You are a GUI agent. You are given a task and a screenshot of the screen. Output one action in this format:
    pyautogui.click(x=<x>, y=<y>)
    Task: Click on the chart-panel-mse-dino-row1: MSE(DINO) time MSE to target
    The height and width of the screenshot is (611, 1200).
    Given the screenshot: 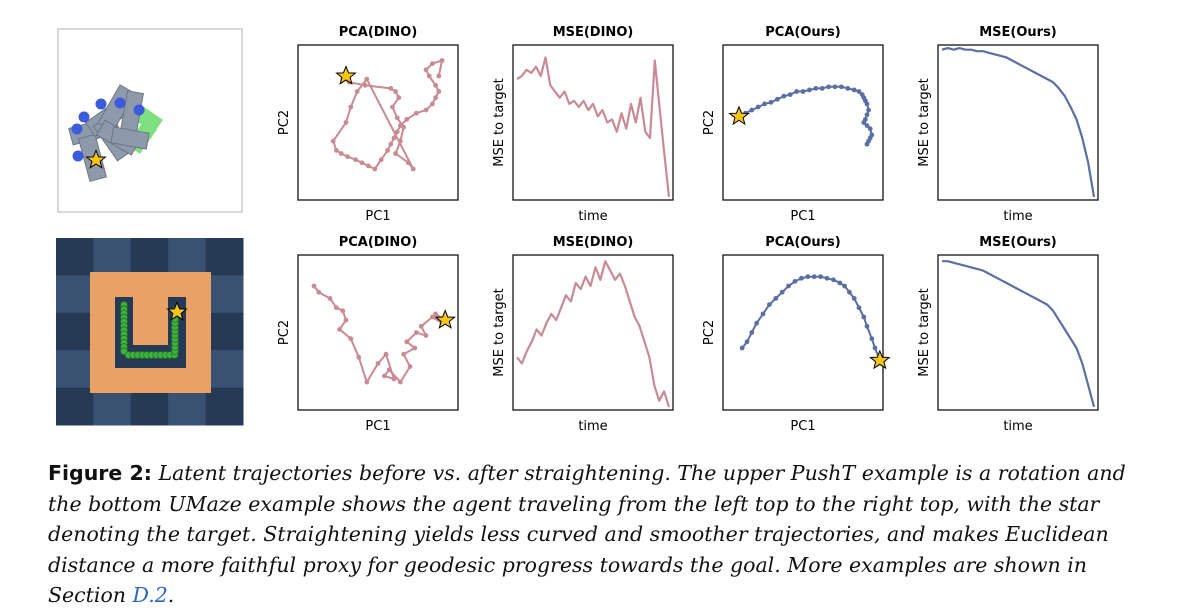 What is the action you would take?
    pyautogui.click(x=583, y=124)
    